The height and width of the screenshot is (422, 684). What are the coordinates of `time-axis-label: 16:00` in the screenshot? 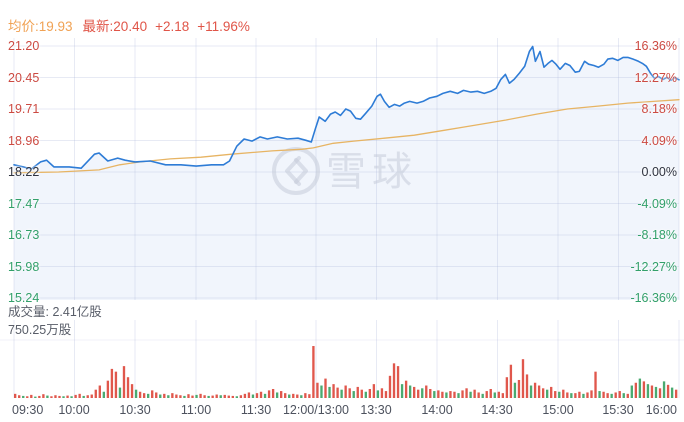 It's located at (661, 410).